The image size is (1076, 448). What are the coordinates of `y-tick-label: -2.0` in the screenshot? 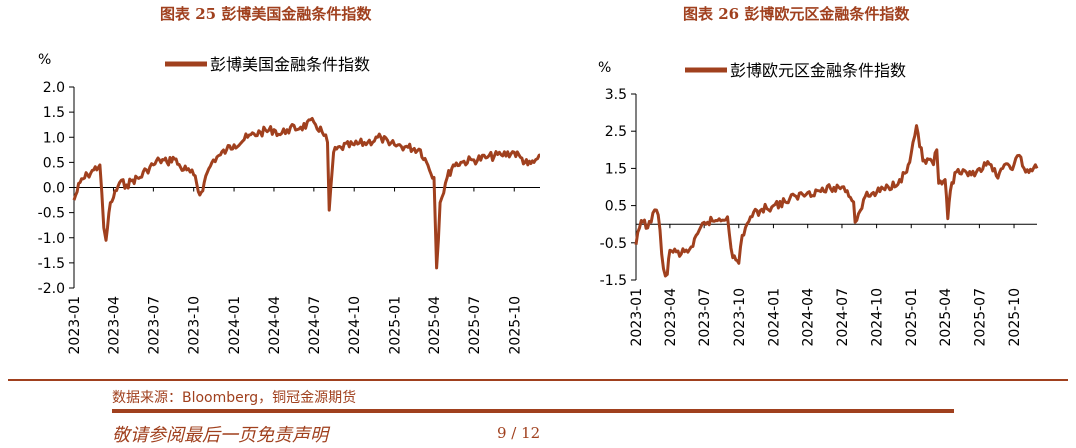 It's located at (51, 289).